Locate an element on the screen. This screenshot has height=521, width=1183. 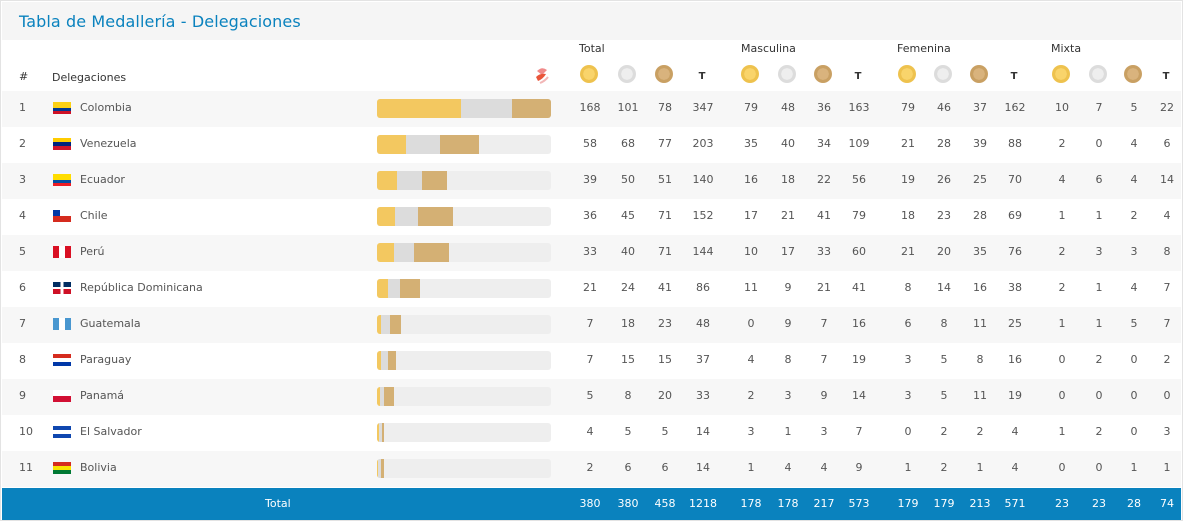
delegation-name: Guatemala is located at coordinates (110, 323).